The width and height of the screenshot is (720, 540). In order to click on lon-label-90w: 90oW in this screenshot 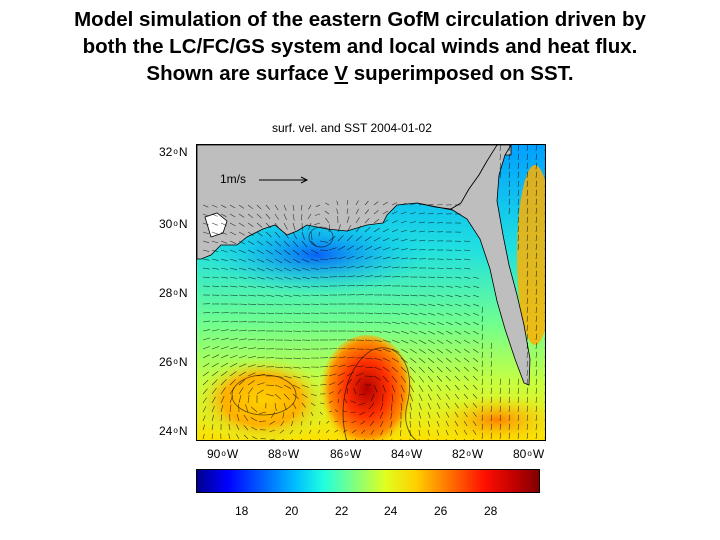, I will do `click(223, 454)`.